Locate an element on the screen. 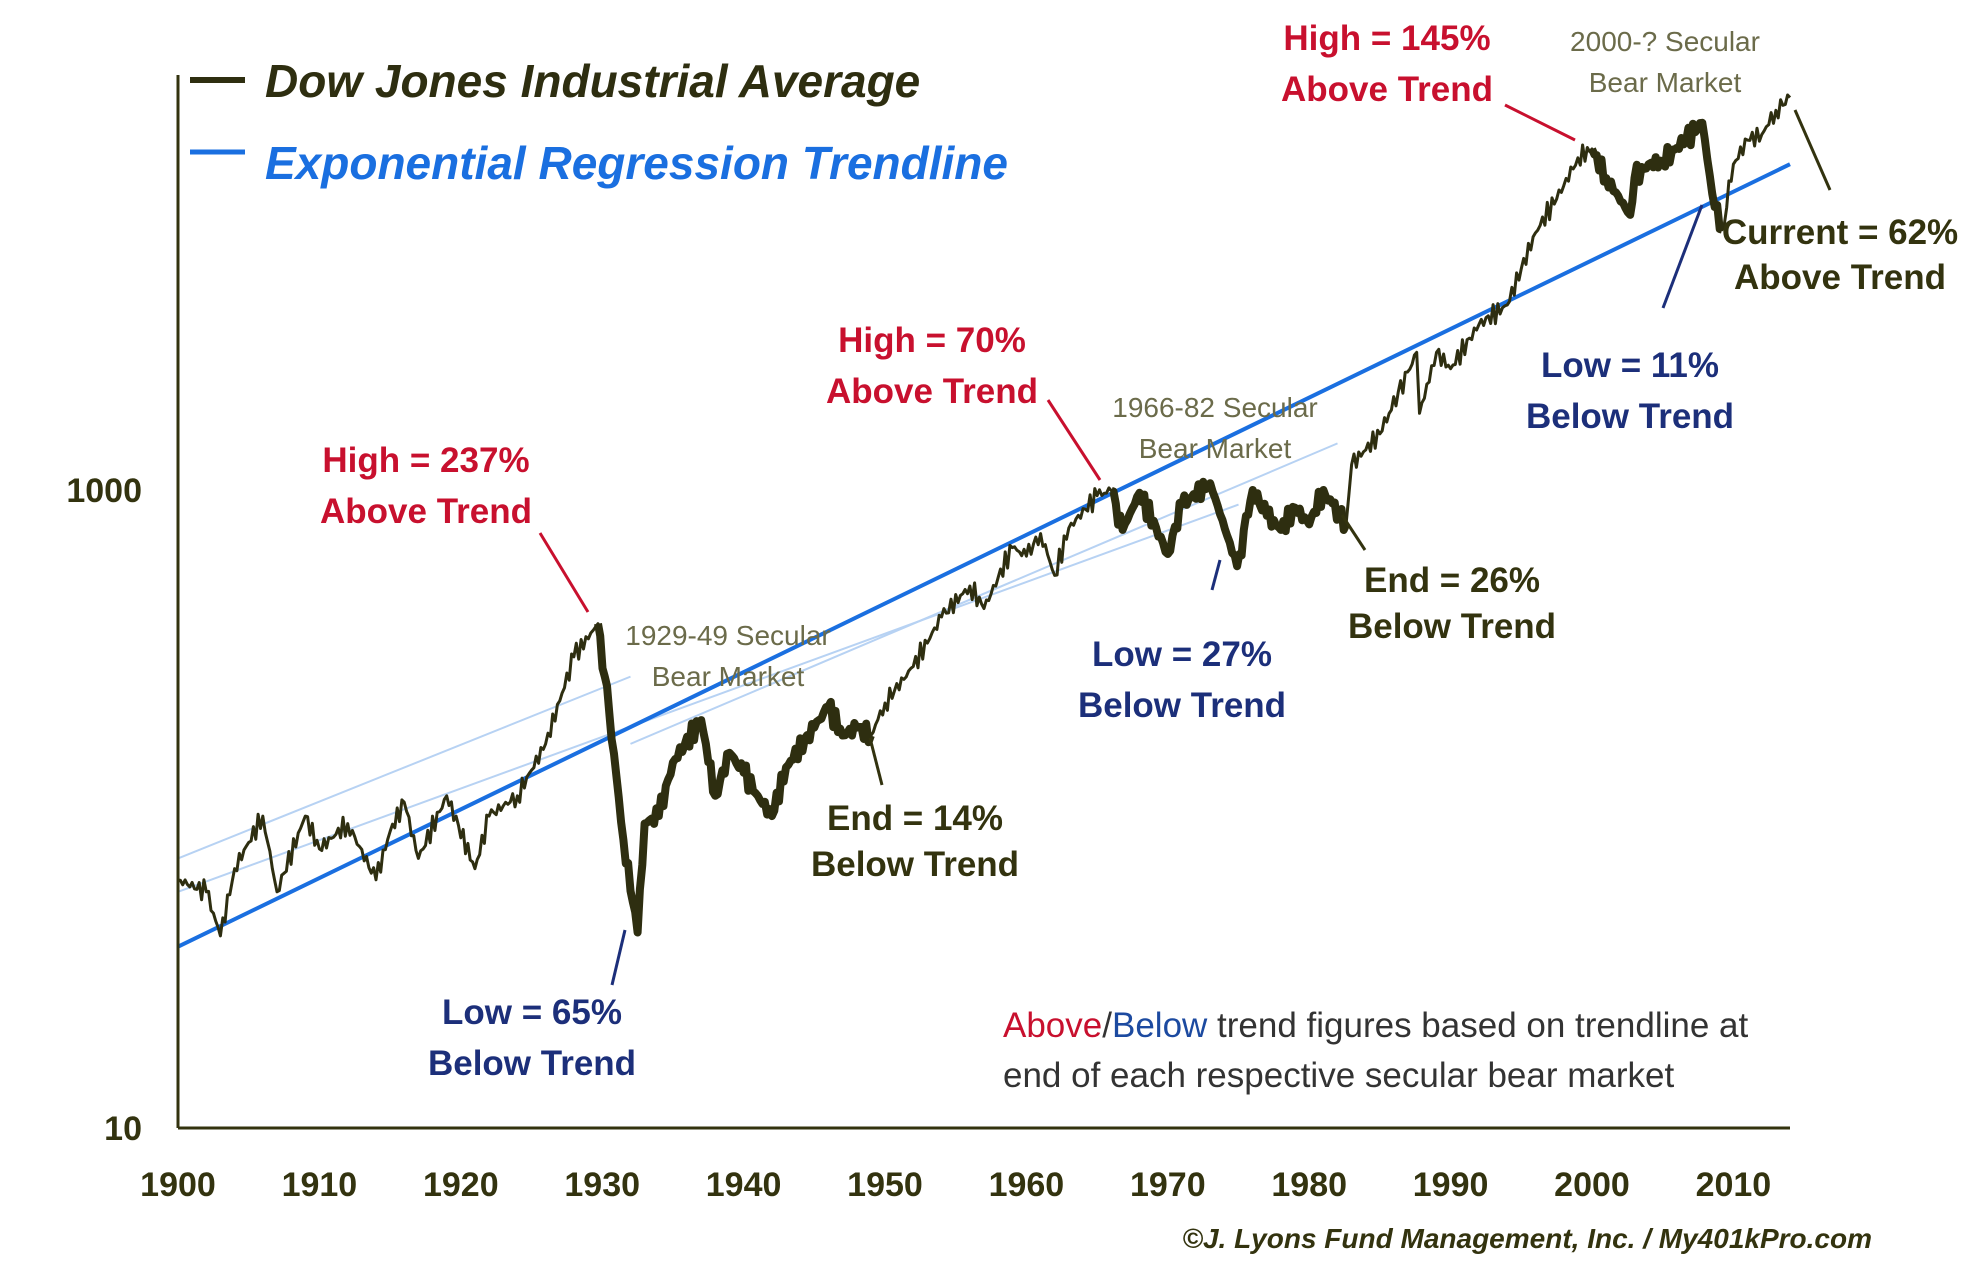  annotation-high-1929-line2: Above Trend is located at coordinates (426, 511).